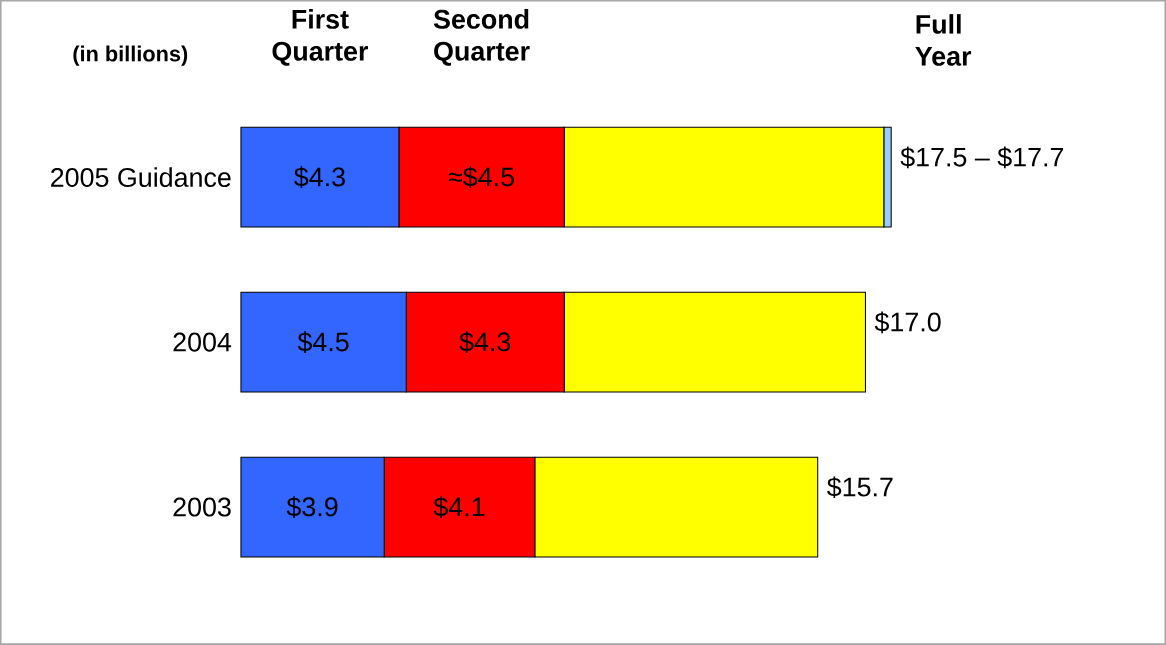  Describe the element at coordinates (202, 342) in the screenshot. I see `y-tick-label: 2004` at that location.